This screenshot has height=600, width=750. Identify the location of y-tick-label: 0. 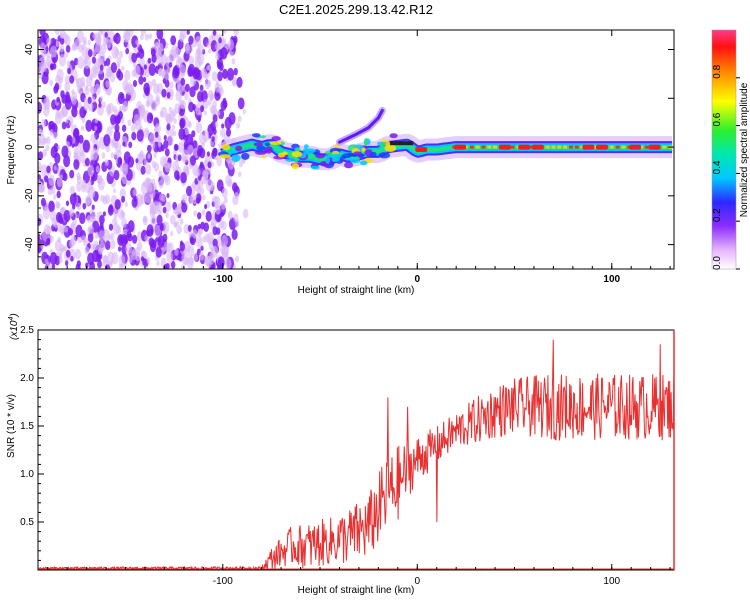
(29, 147).